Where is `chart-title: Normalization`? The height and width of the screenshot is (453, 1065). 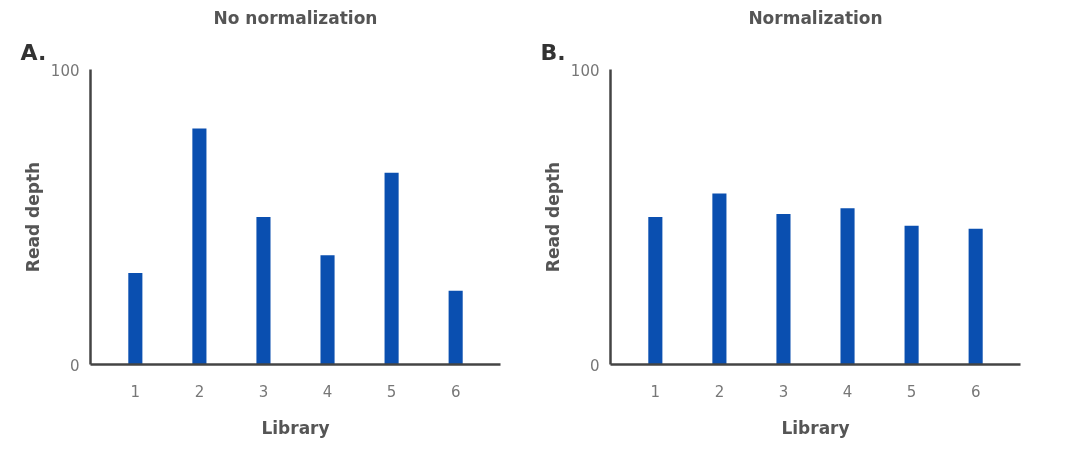
chart-title: Normalization is located at coordinates (815, 17).